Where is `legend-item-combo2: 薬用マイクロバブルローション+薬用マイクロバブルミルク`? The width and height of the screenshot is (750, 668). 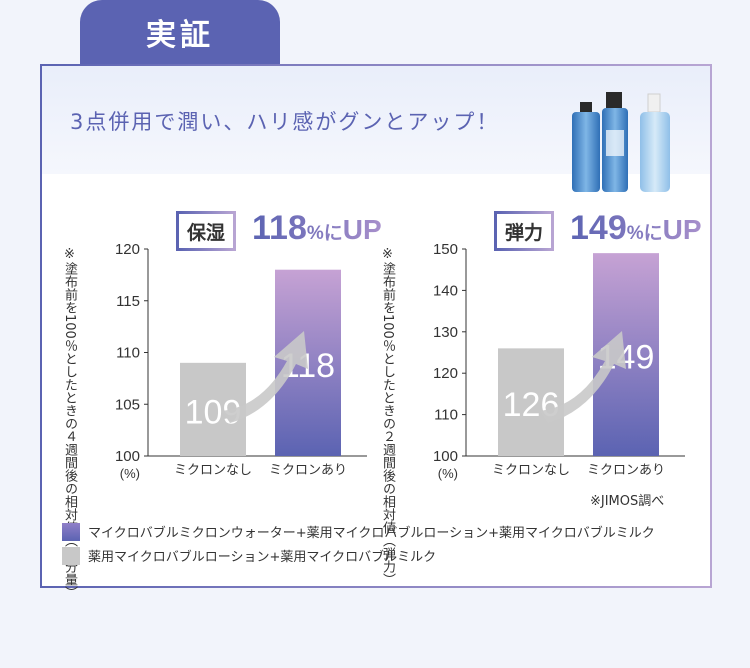 legend-item-combo2: 薬用マイクロバブルローション+薬用マイクロバブルミルク is located at coordinates (249, 555).